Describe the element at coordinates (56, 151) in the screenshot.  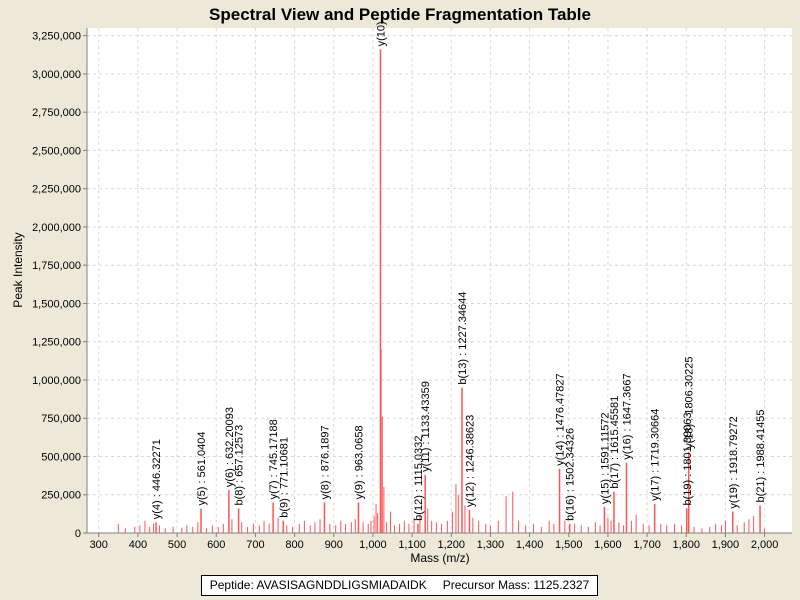
I see `y-tick-label: 2,500,000` at that location.